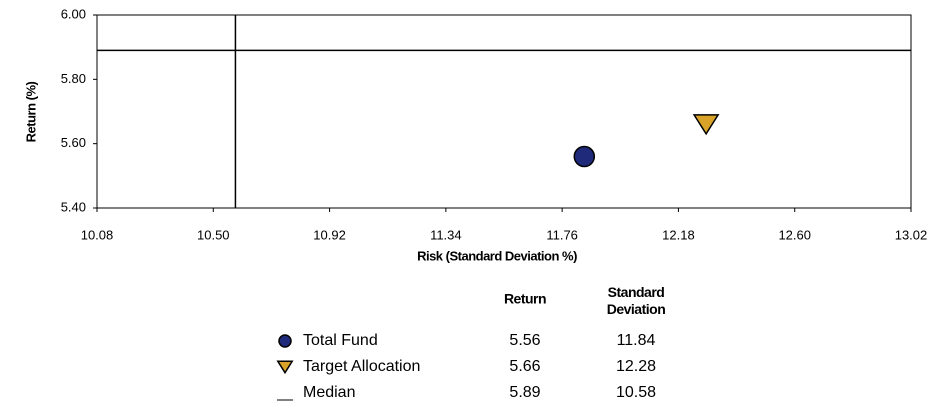 The height and width of the screenshot is (409, 948). Describe the element at coordinates (636, 340) in the screenshot. I see `table-std-dev: 11.84` at that location.